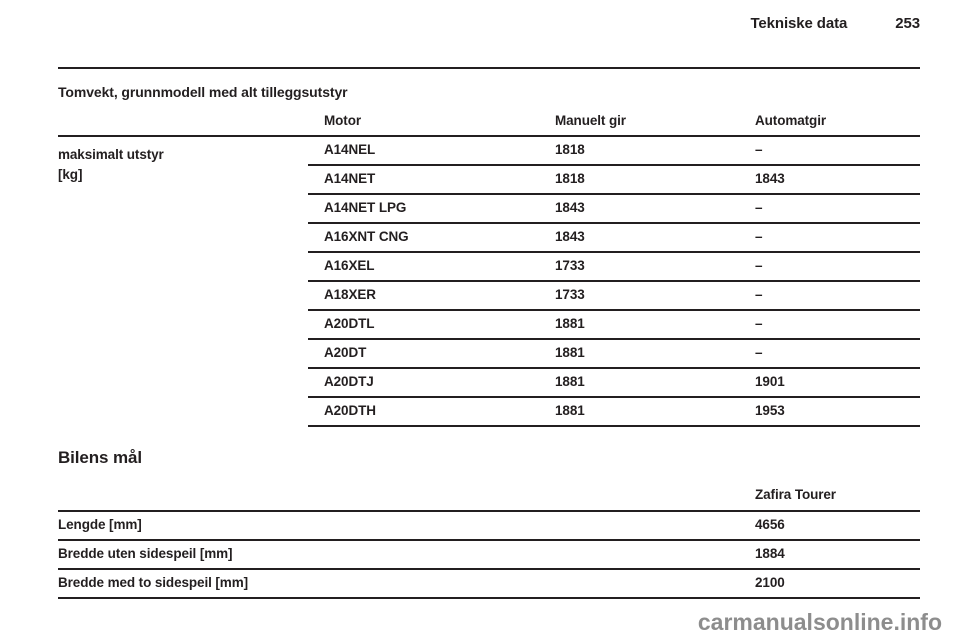 This screenshot has height=642, width=960. Describe the element at coordinates (837, 555) in the screenshot. I see `dimension-value-cell: 1884` at that location.